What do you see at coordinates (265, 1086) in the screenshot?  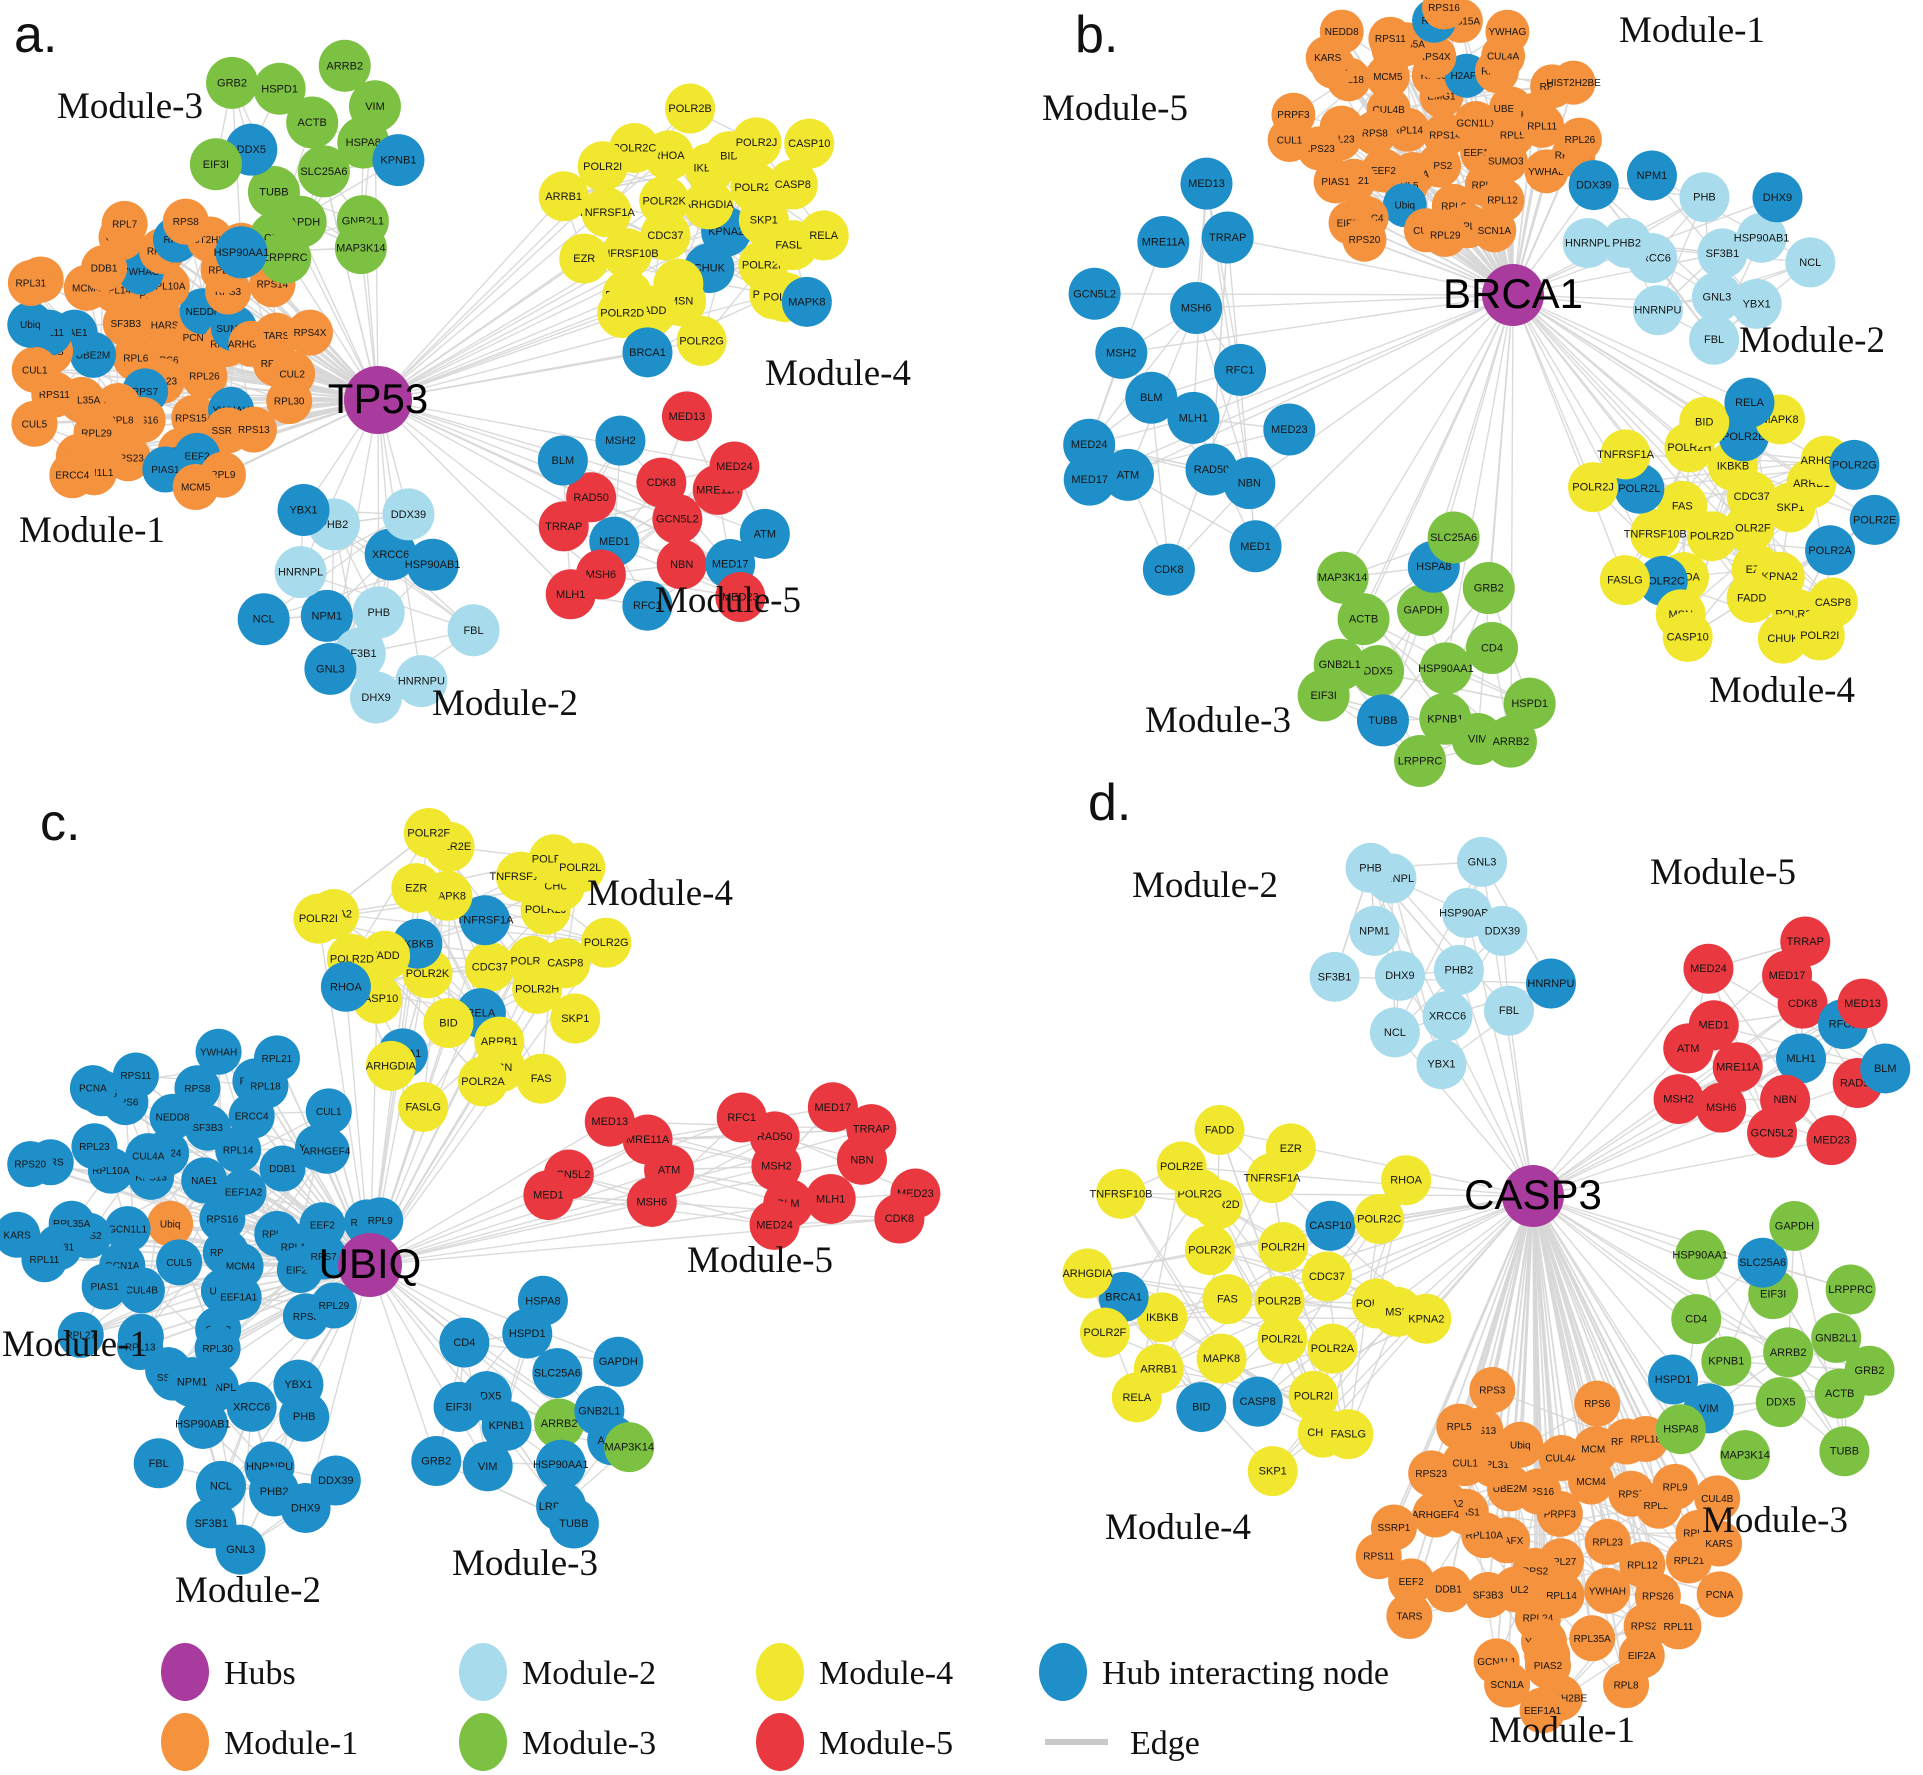 I see `protein-node-label: RPL18` at bounding box center [265, 1086].